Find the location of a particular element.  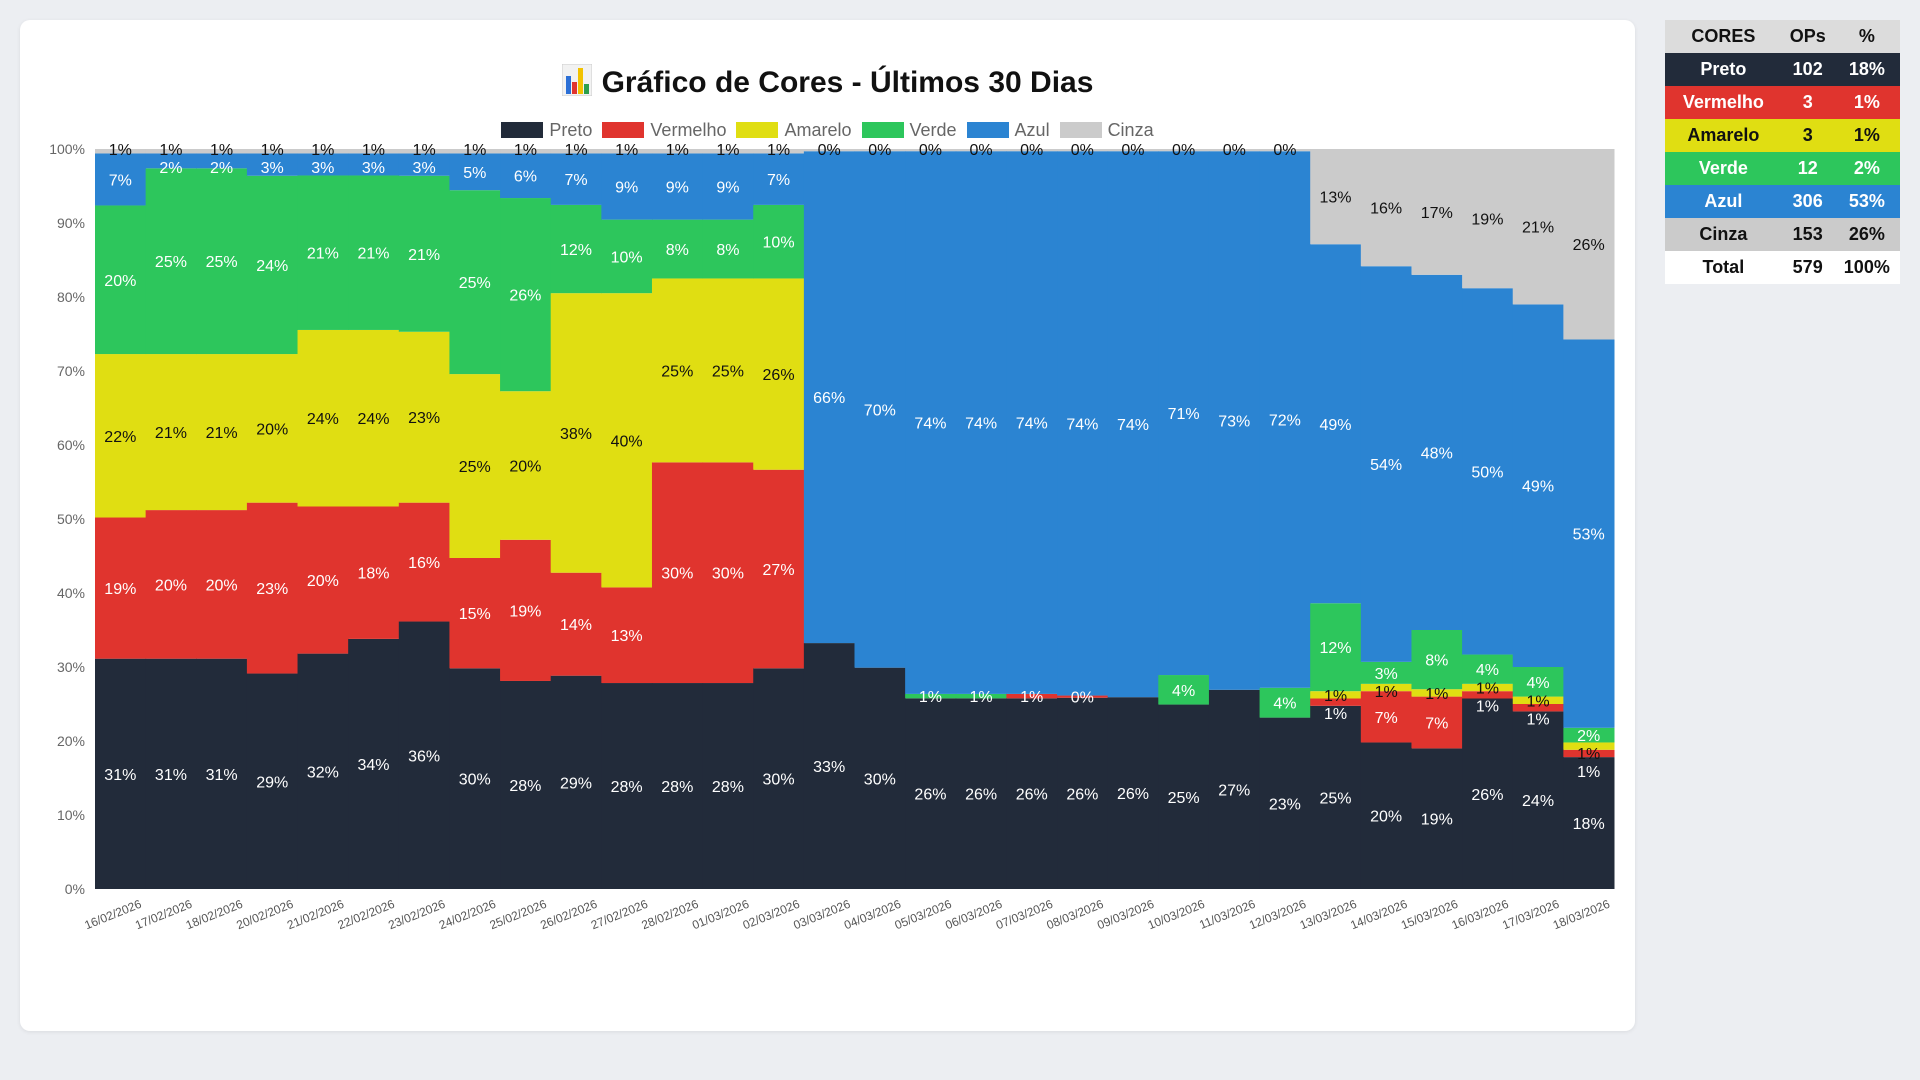

data-label: 6% is located at coordinates (525, 177).